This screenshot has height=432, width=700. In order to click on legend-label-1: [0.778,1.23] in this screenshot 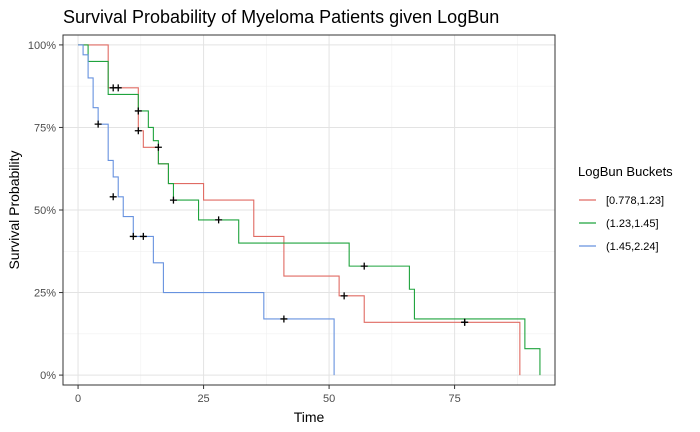, I will do `click(635, 201)`.